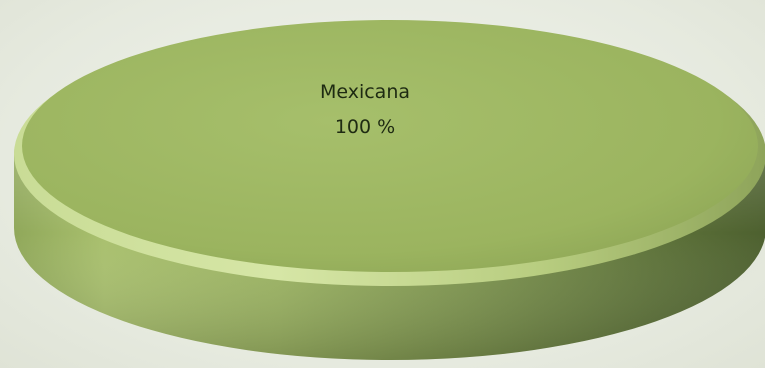 The image size is (765, 368). Describe the element at coordinates (365, 127) in the screenshot. I see `slice-value-label: 100 %` at that location.